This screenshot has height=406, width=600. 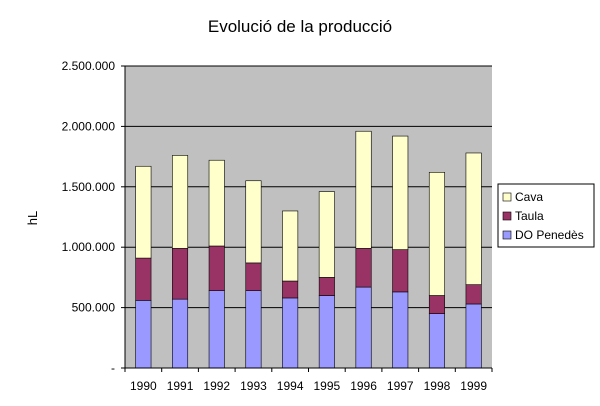 I want to click on x-tick-label: 1995, so click(x=326, y=386).